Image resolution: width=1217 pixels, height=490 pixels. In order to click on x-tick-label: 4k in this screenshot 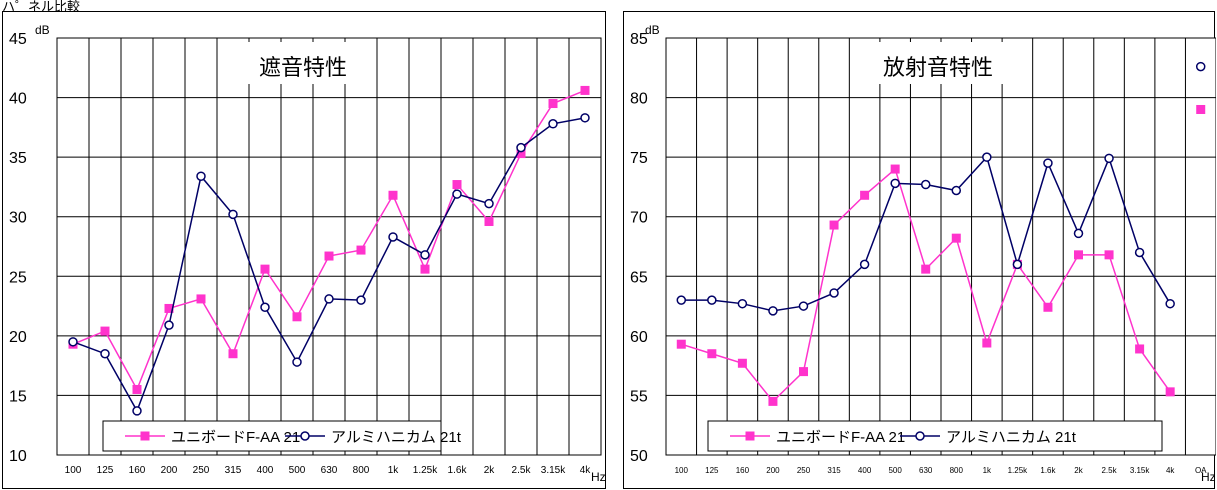, I will do `click(586, 470)`.